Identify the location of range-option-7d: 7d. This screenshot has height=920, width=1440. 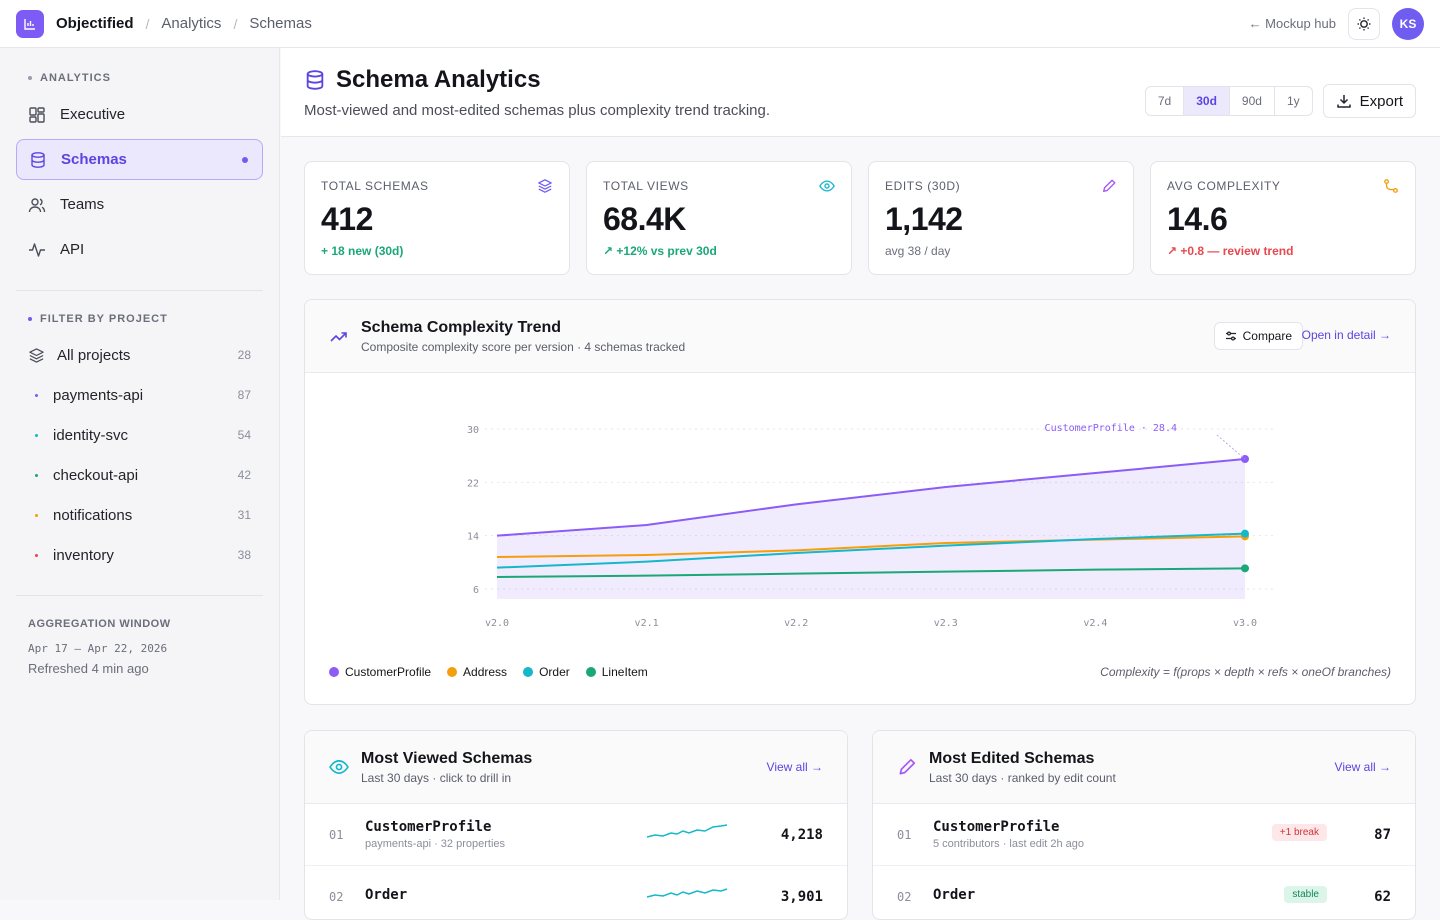
(1165, 101).